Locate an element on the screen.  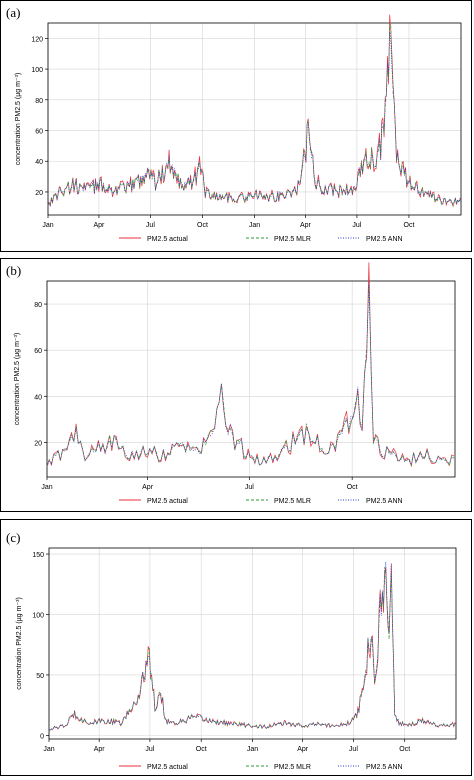
panel-label: (a) is located at coordinates (13, 12).